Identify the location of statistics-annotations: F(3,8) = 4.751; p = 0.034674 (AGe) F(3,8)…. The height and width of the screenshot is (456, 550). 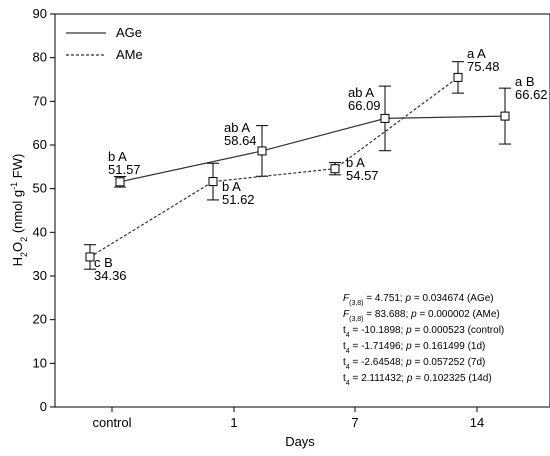
(423, 340).